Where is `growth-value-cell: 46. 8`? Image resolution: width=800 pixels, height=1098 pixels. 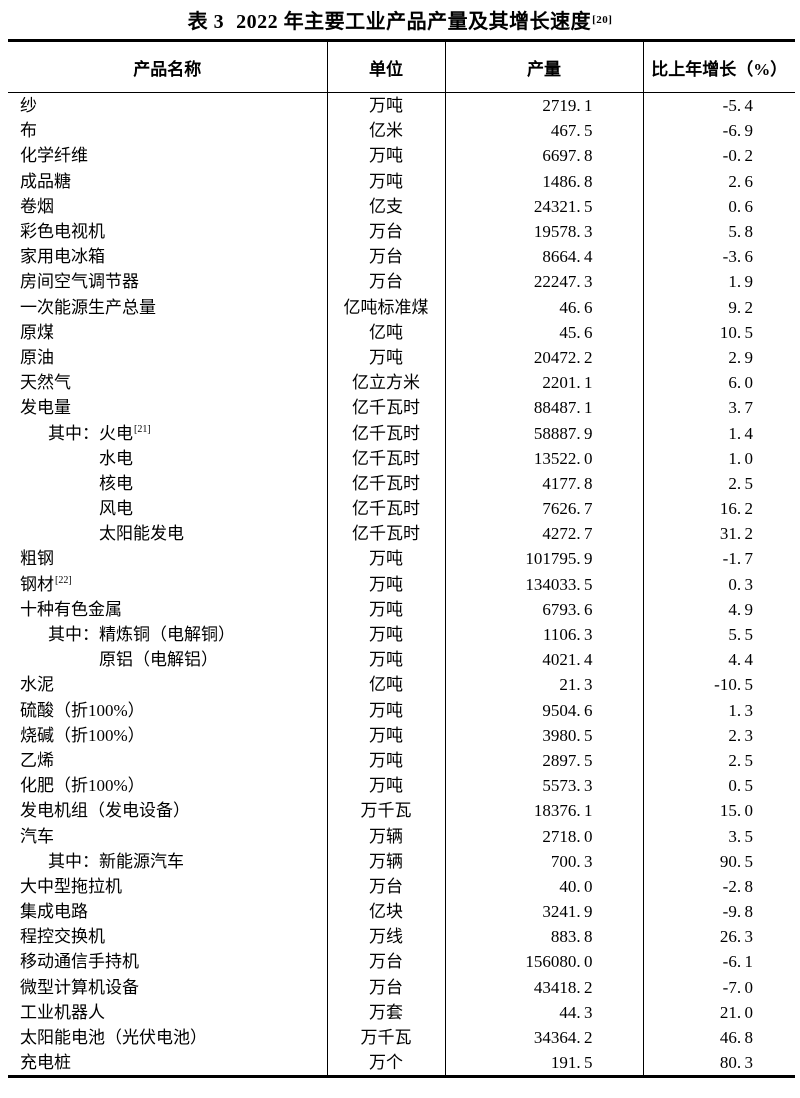
growth-value-cell: 46. 8 is located at coordinates (736, 1038).